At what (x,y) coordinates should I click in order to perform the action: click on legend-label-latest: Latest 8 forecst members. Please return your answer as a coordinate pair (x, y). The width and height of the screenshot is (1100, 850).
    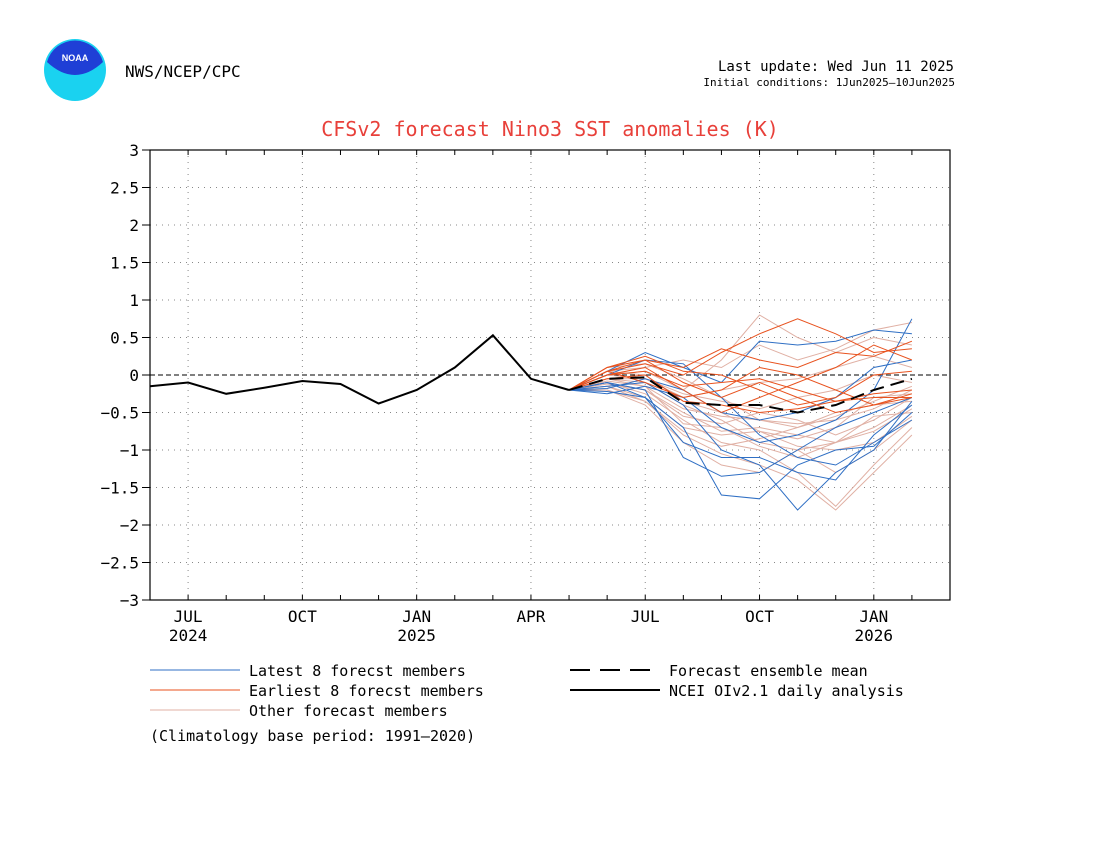
    Looking at the image, I should click on (357, 671).